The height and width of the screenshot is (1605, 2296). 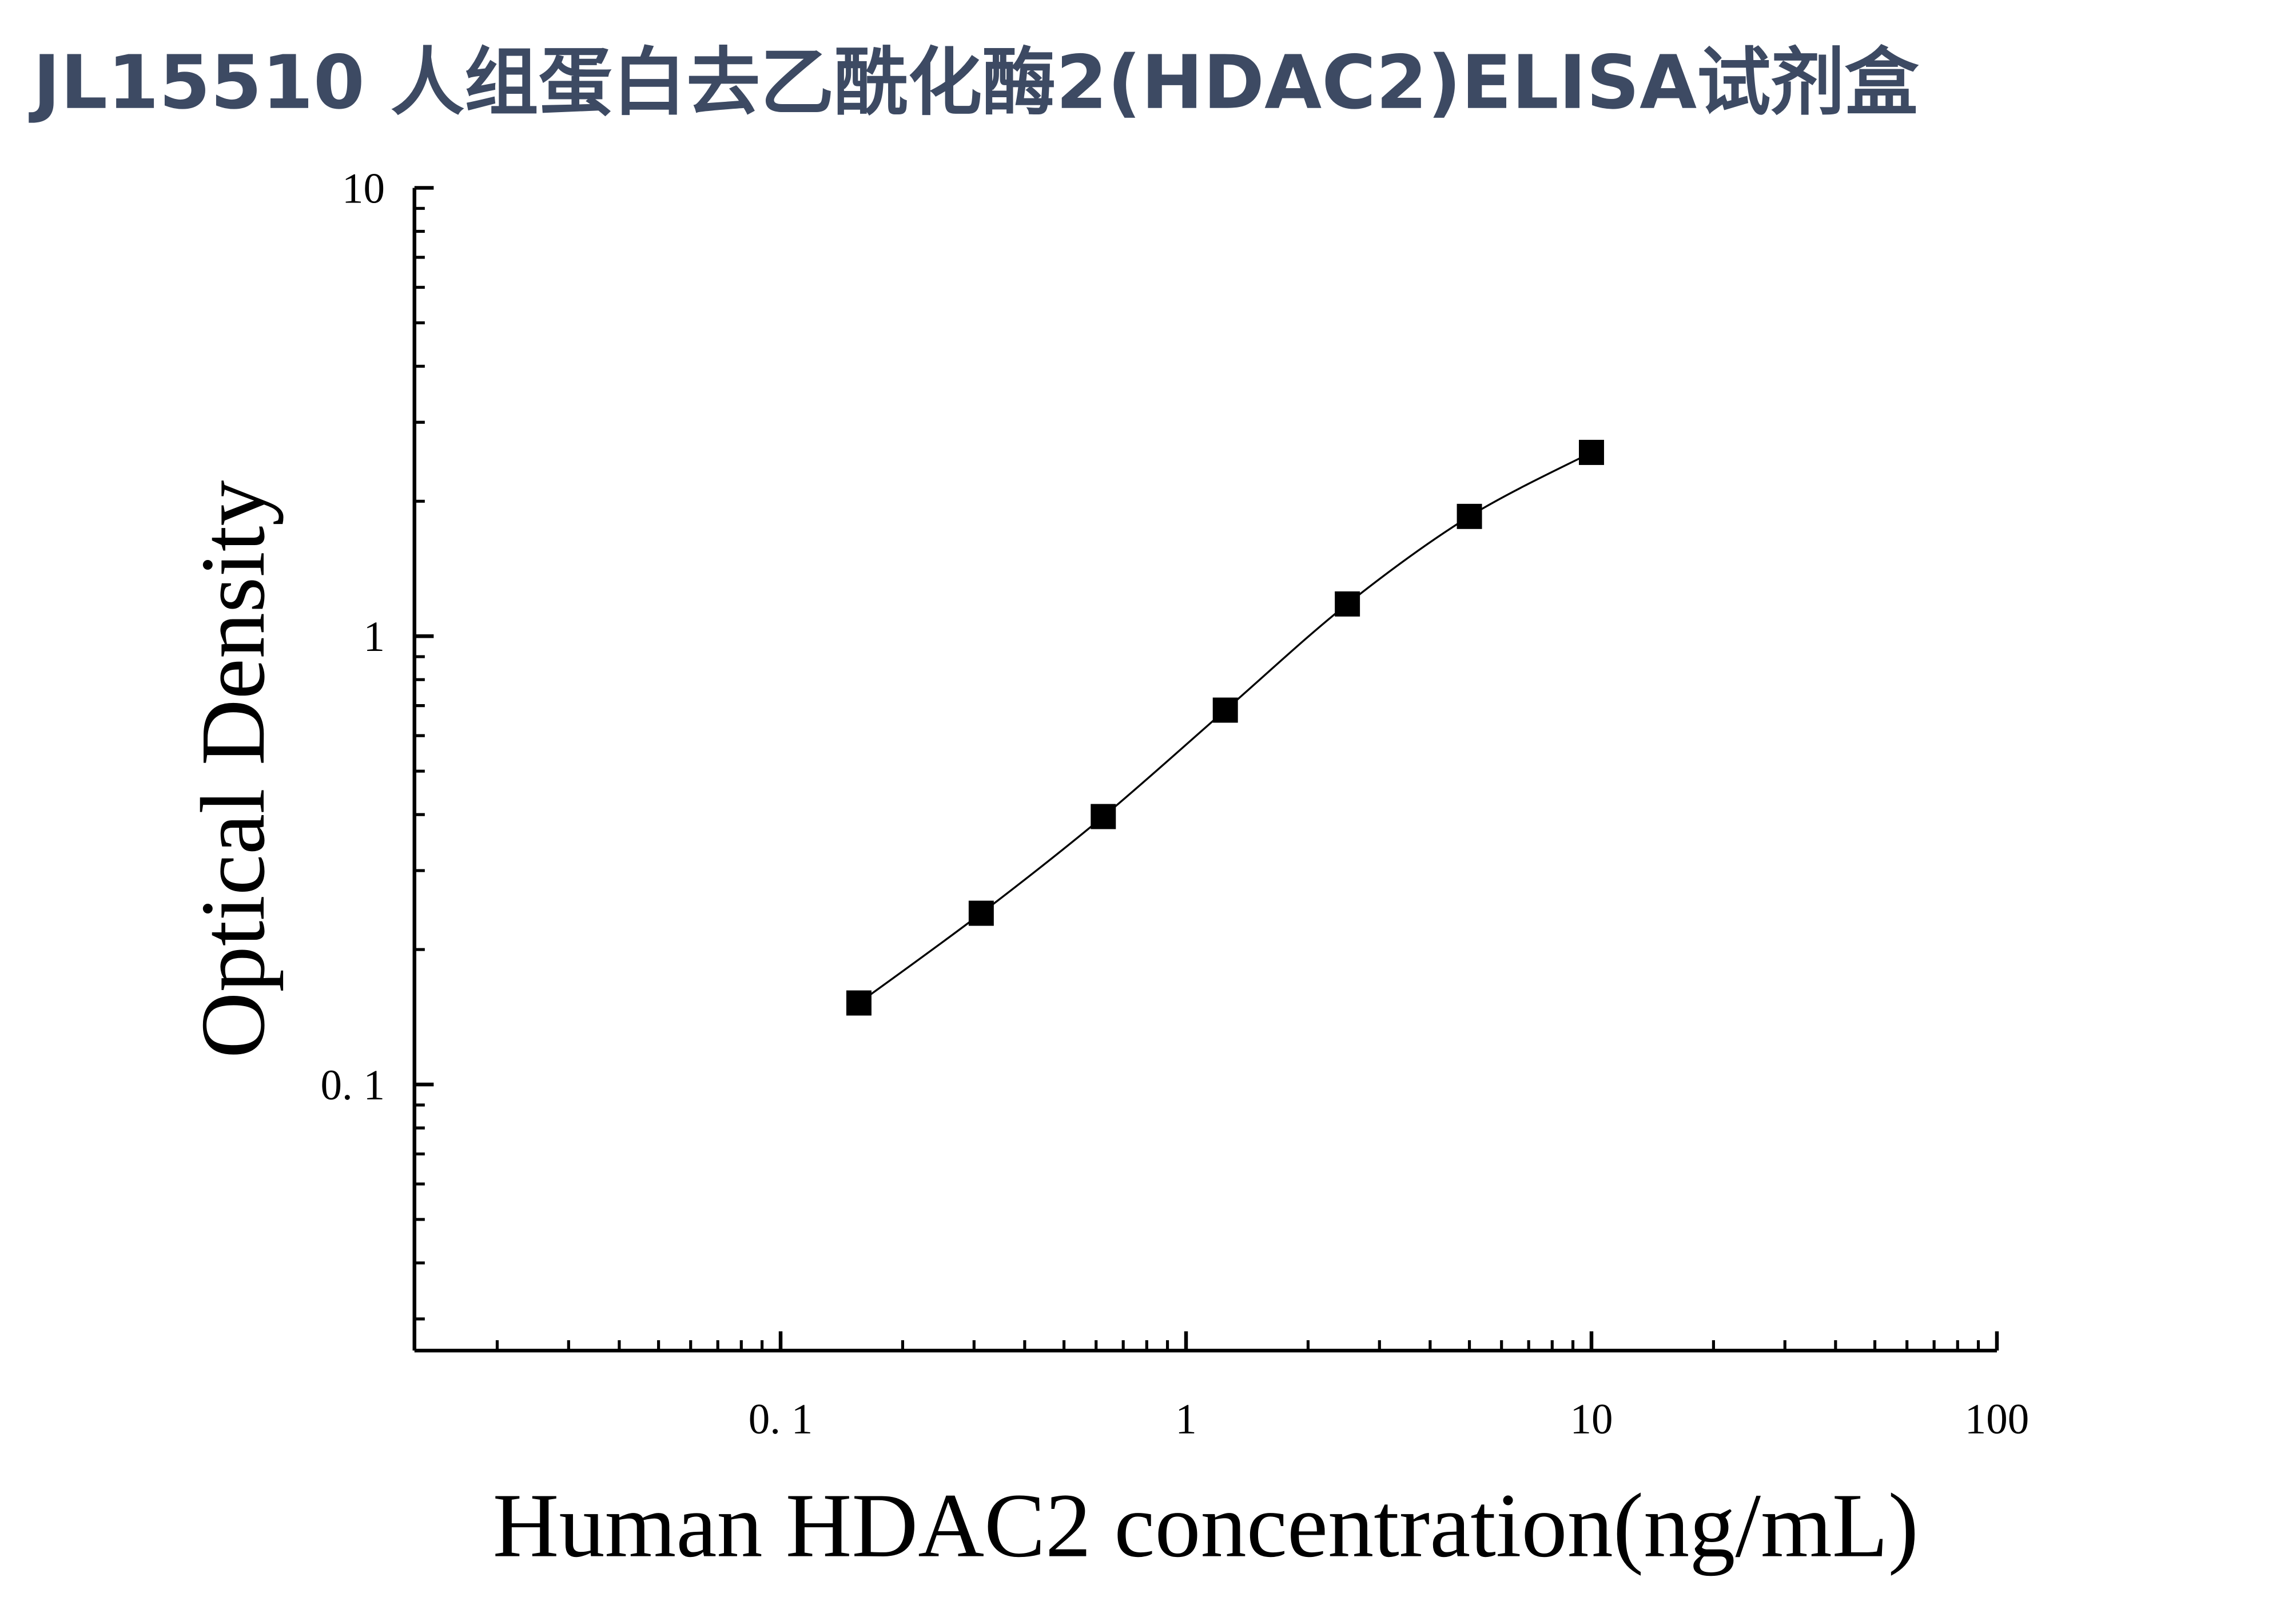 What do you see at coordinates (363, 188) in the screenshot?
I see `y-tick-label: 10` at bounding box center [363, 188].